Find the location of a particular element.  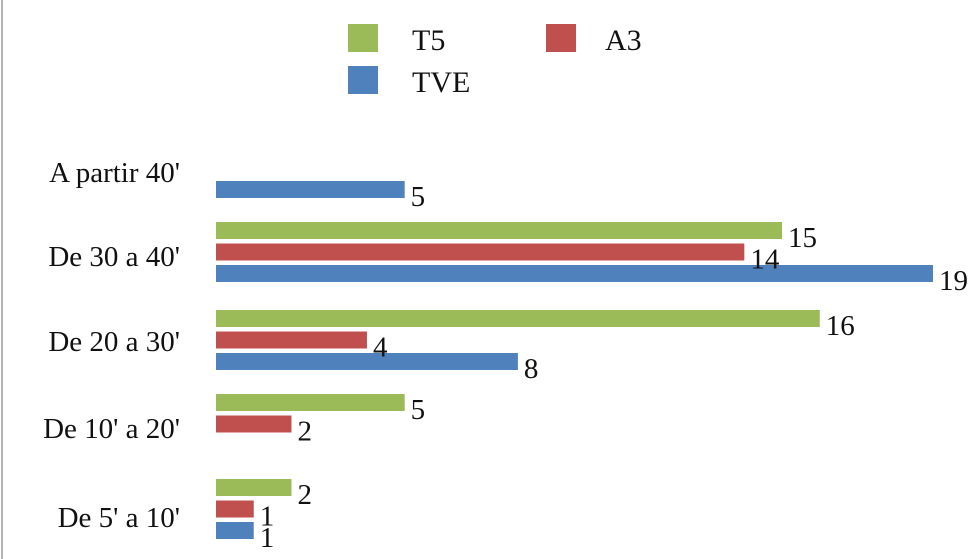

data-label-t5-1: 15 is located at coordinates (802, 238).